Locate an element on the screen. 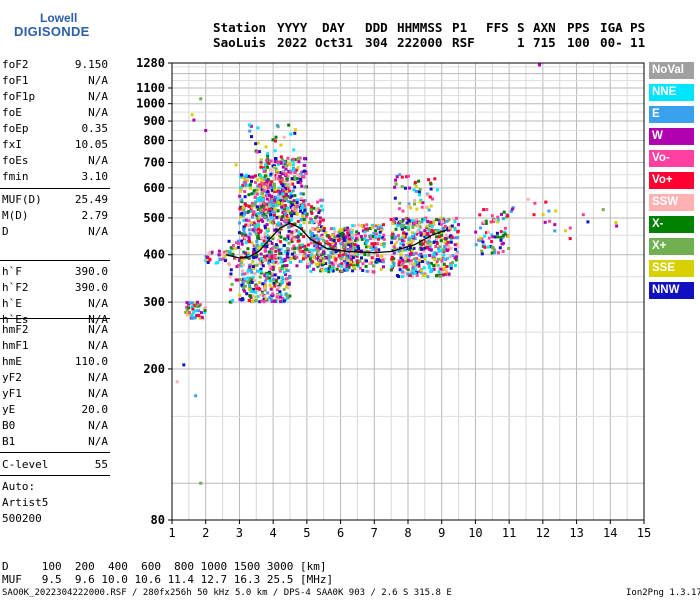 The image size is (700, 600). param-row: yF2 N/A is located at coordinates (55, 377).